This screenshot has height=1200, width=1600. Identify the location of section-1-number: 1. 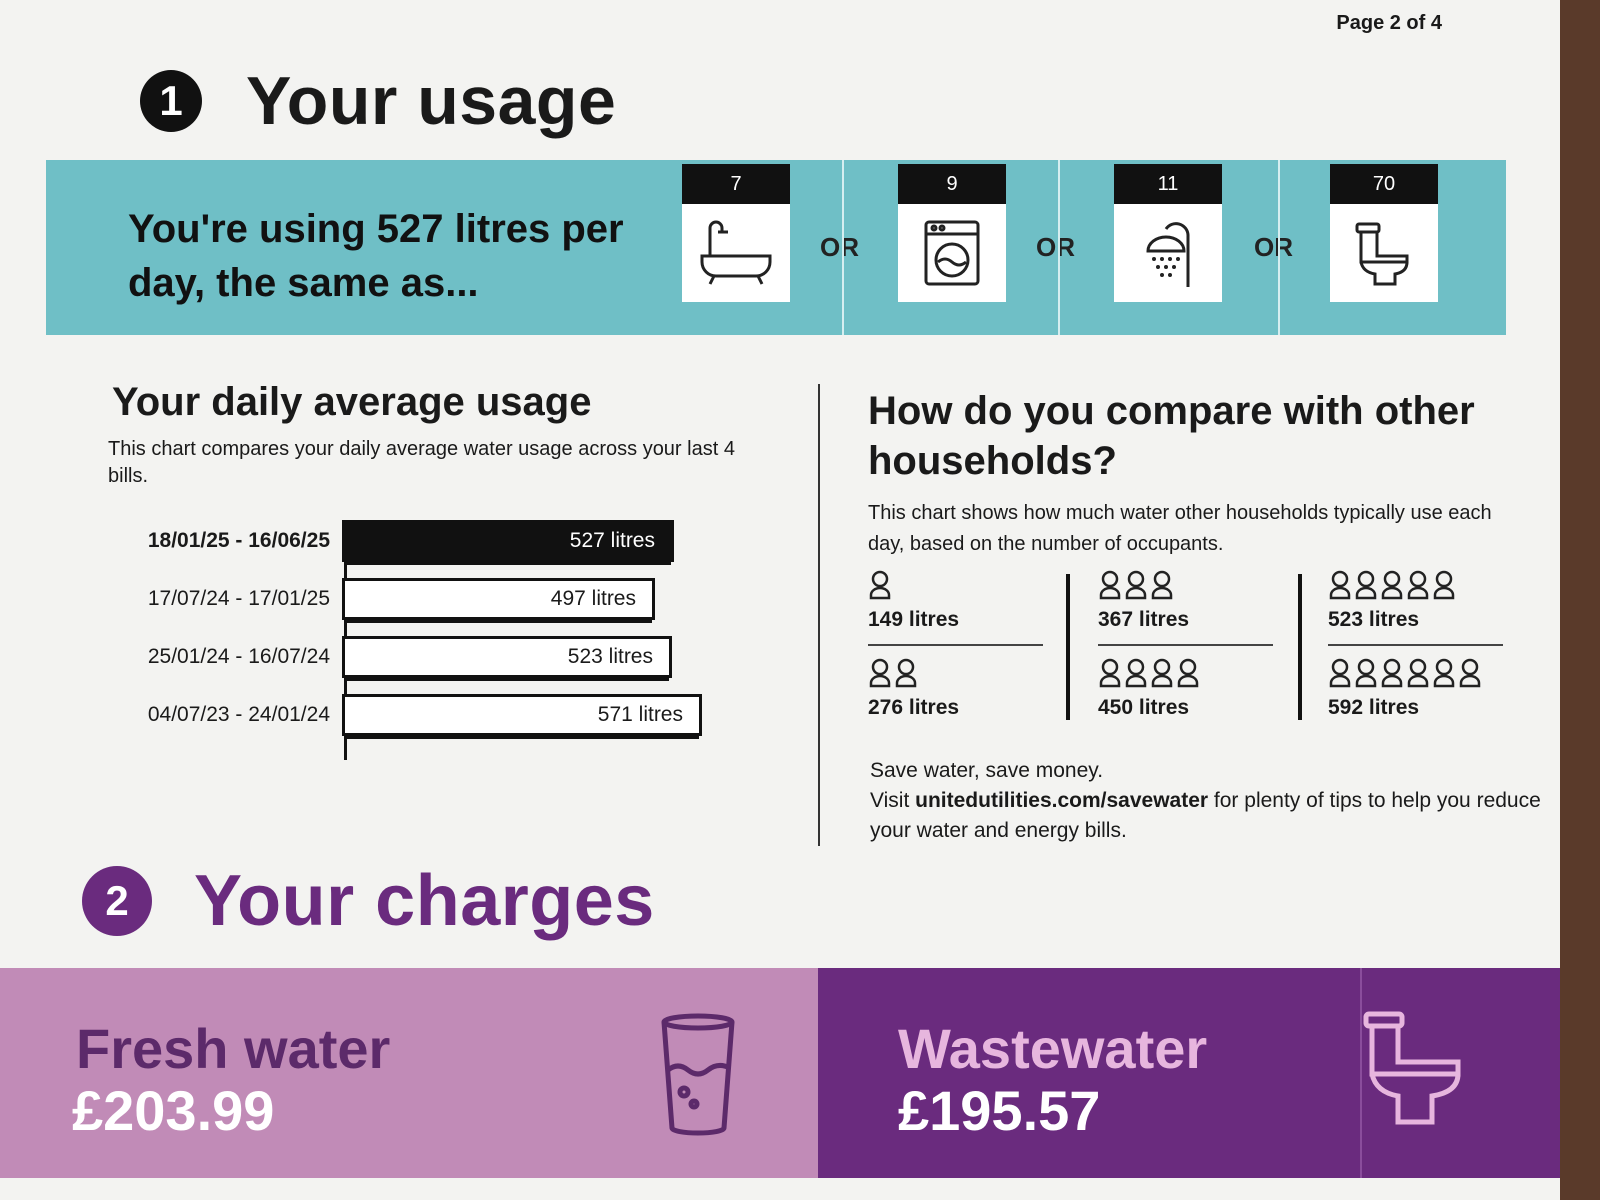
(171, 101).